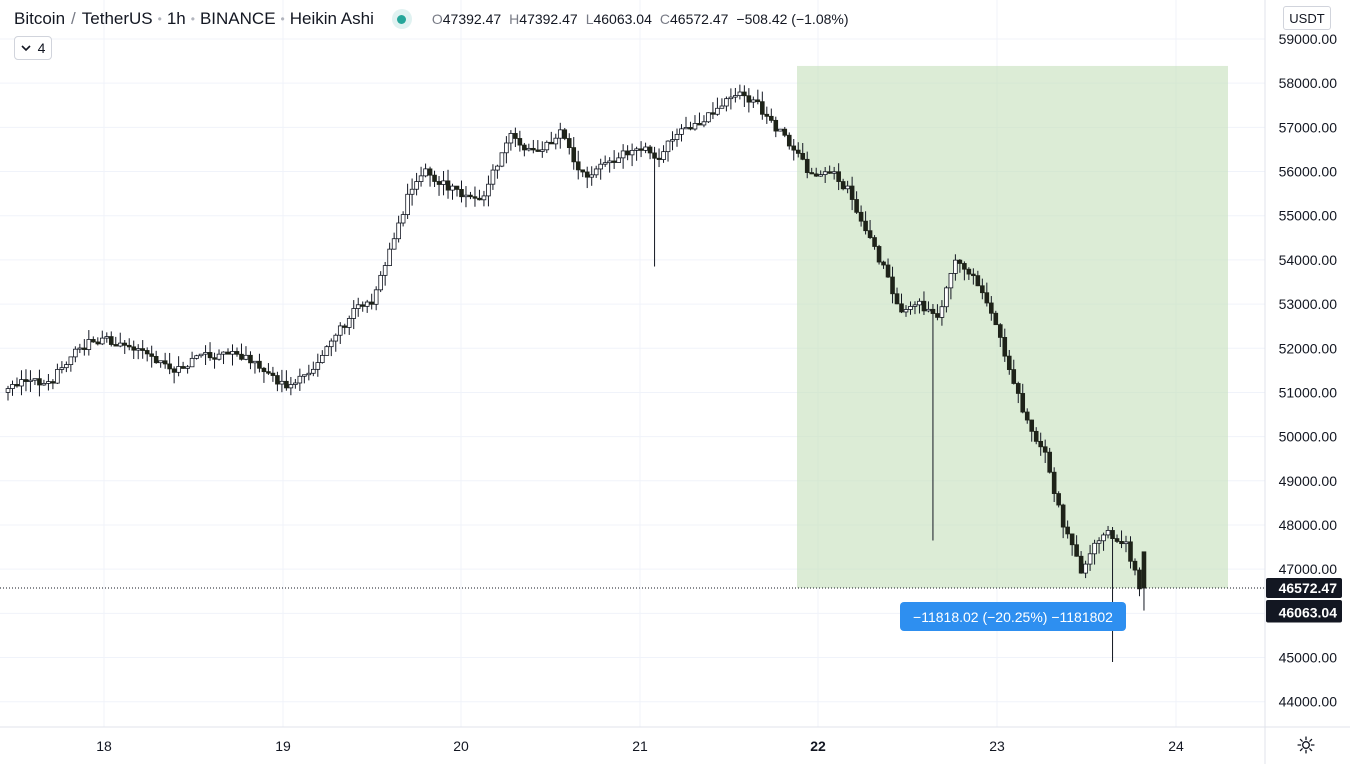  What do you see at coordinates (1304, 600) in the screenshot?
I see `price-axis-tags: 46572.4724:5046063.04` at bounding box center [1304, 600].